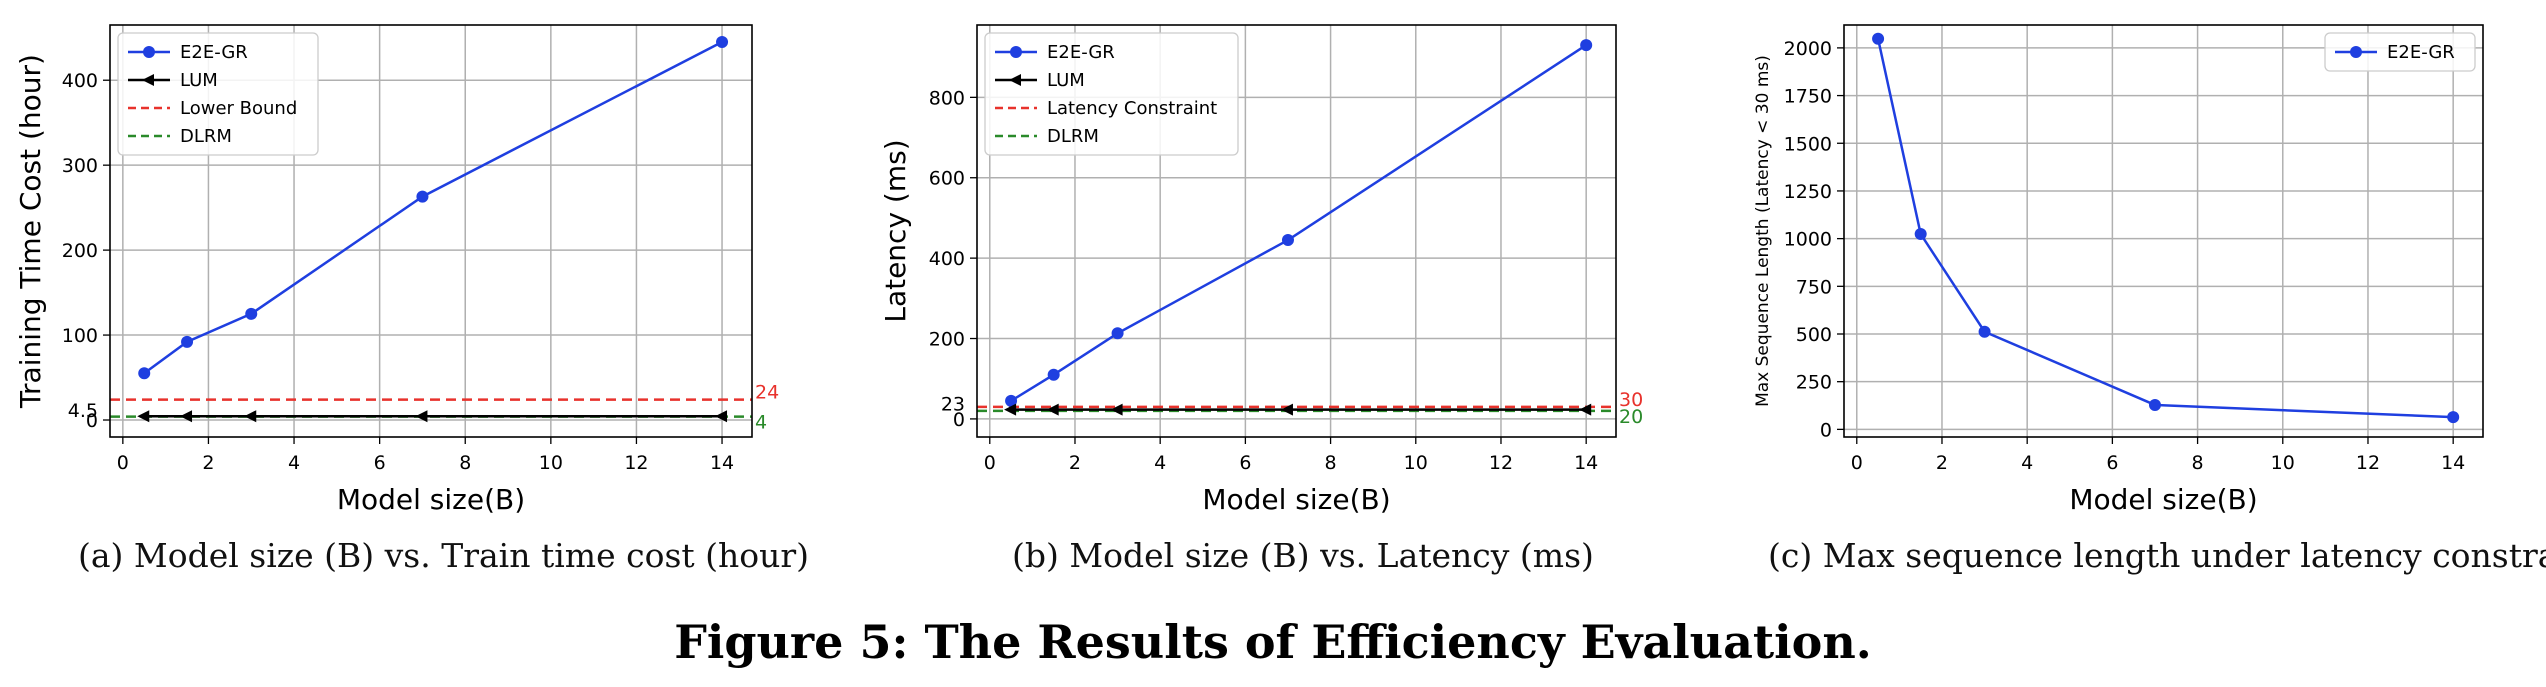 The height and width of the screenshot is (687, 2546). Describe the element at coordinates (1808, 97) in the screenshot. I see `y-tick-label: 1750` at that location.